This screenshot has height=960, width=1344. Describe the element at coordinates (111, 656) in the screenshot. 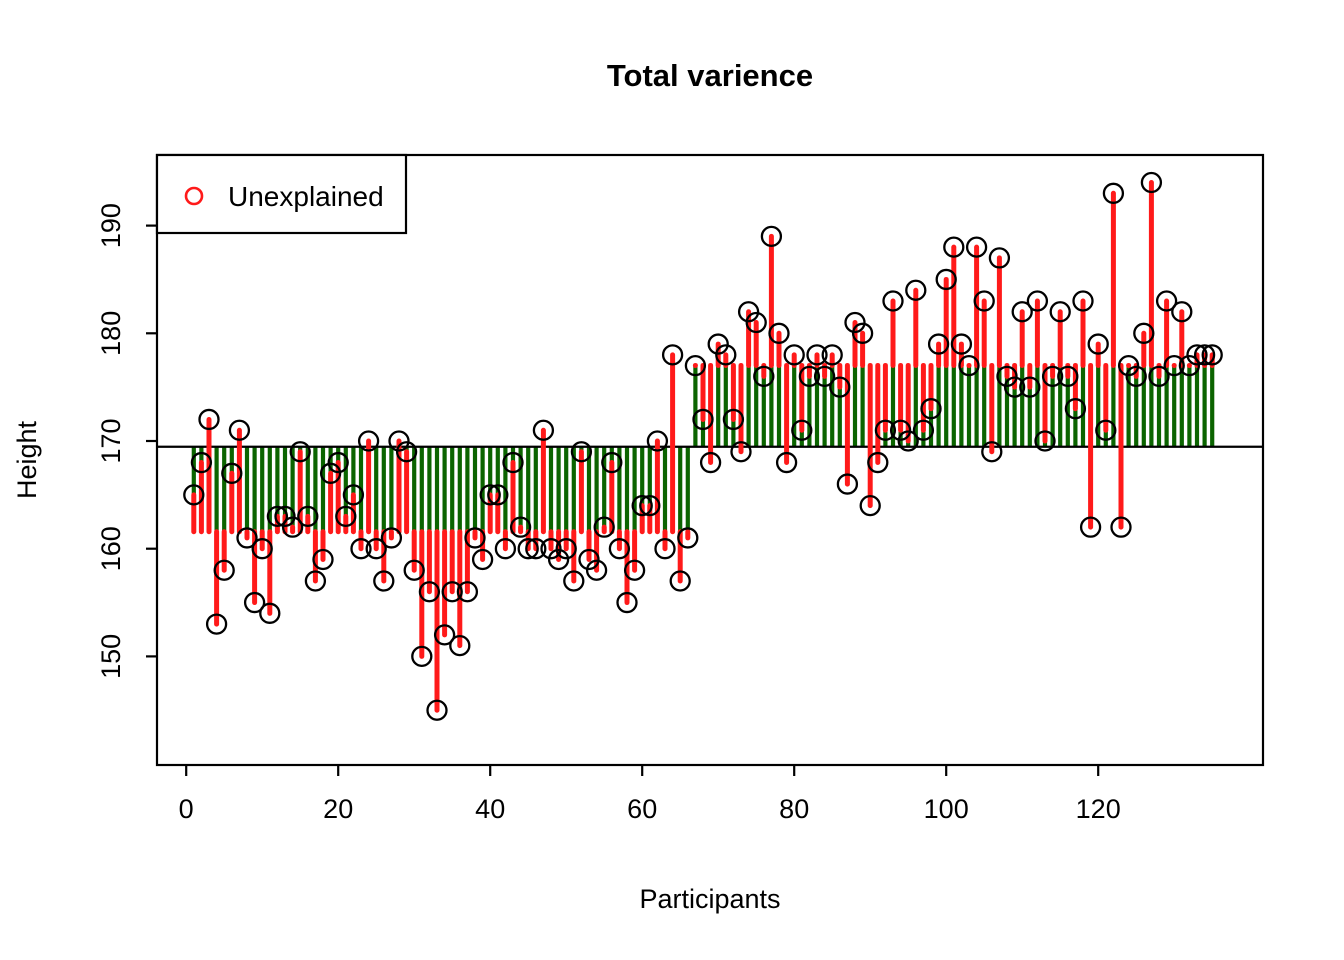

I see `y-tick-label: 150` at that location.